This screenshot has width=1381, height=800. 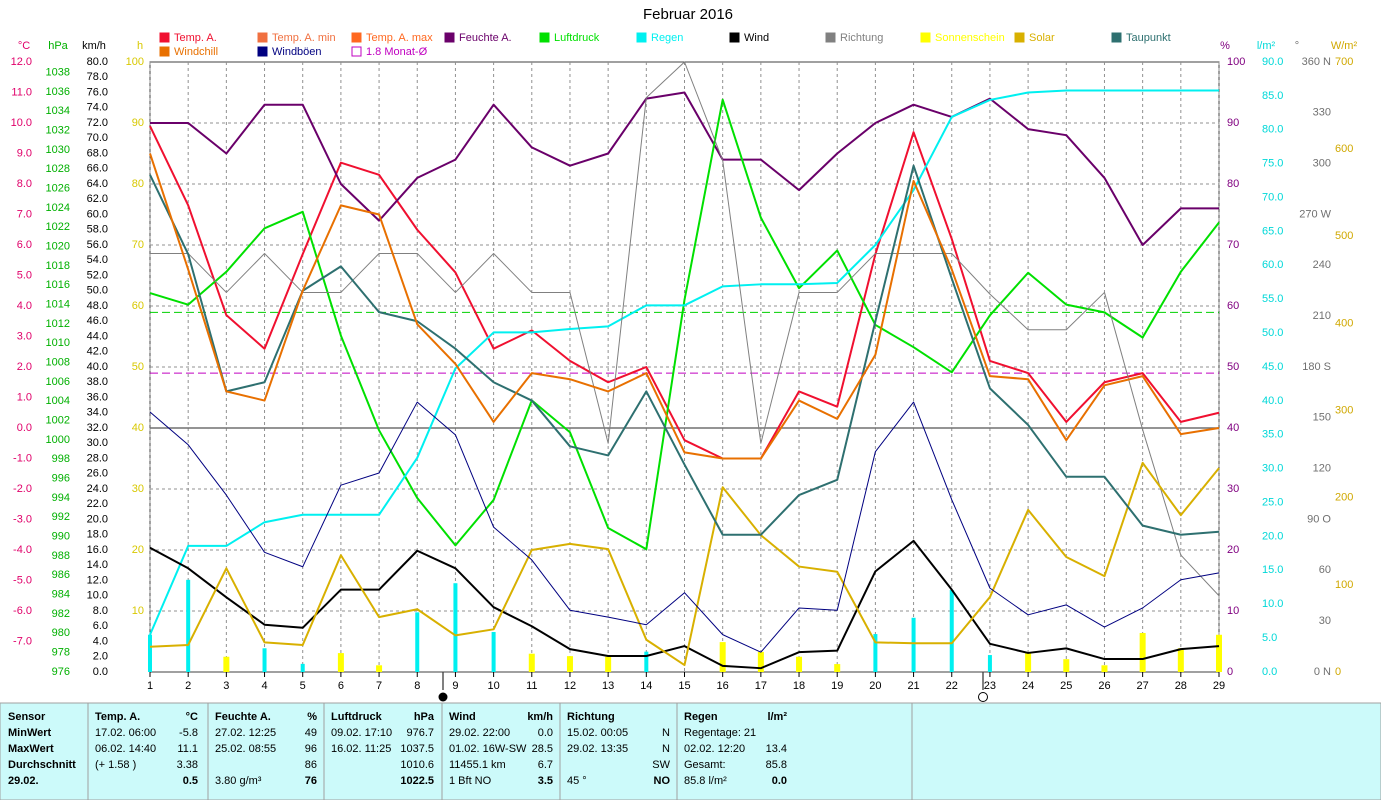 I want to click on y-tick-label: 978, so click(x=61, y=653).